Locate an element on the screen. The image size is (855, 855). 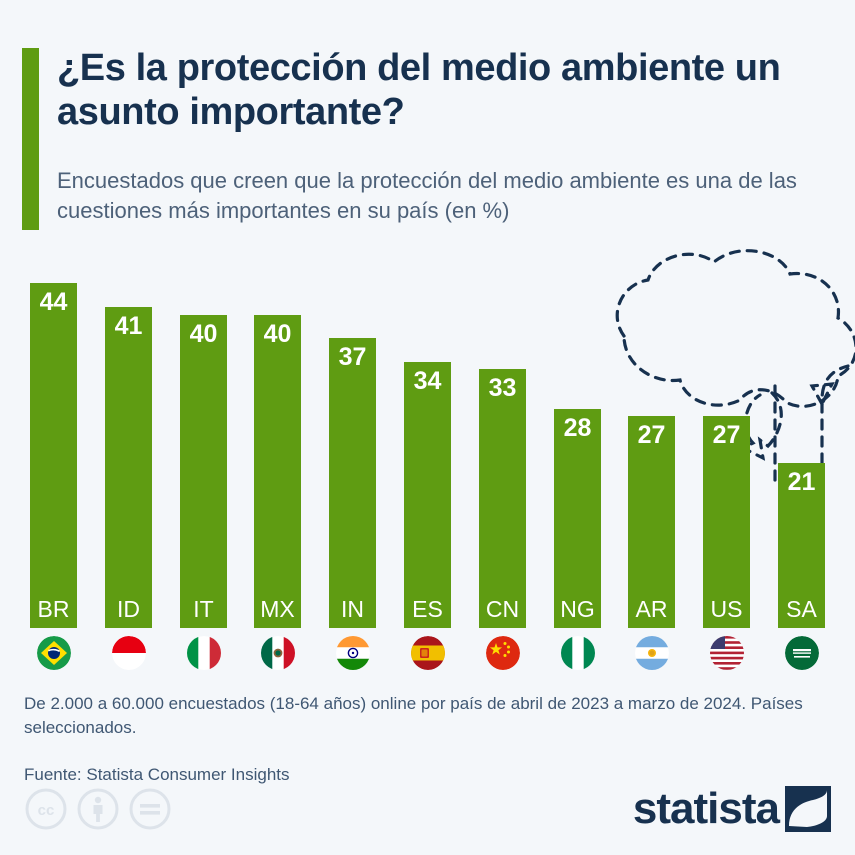
bar-country-code: SA is located at coordinates (801, 609).